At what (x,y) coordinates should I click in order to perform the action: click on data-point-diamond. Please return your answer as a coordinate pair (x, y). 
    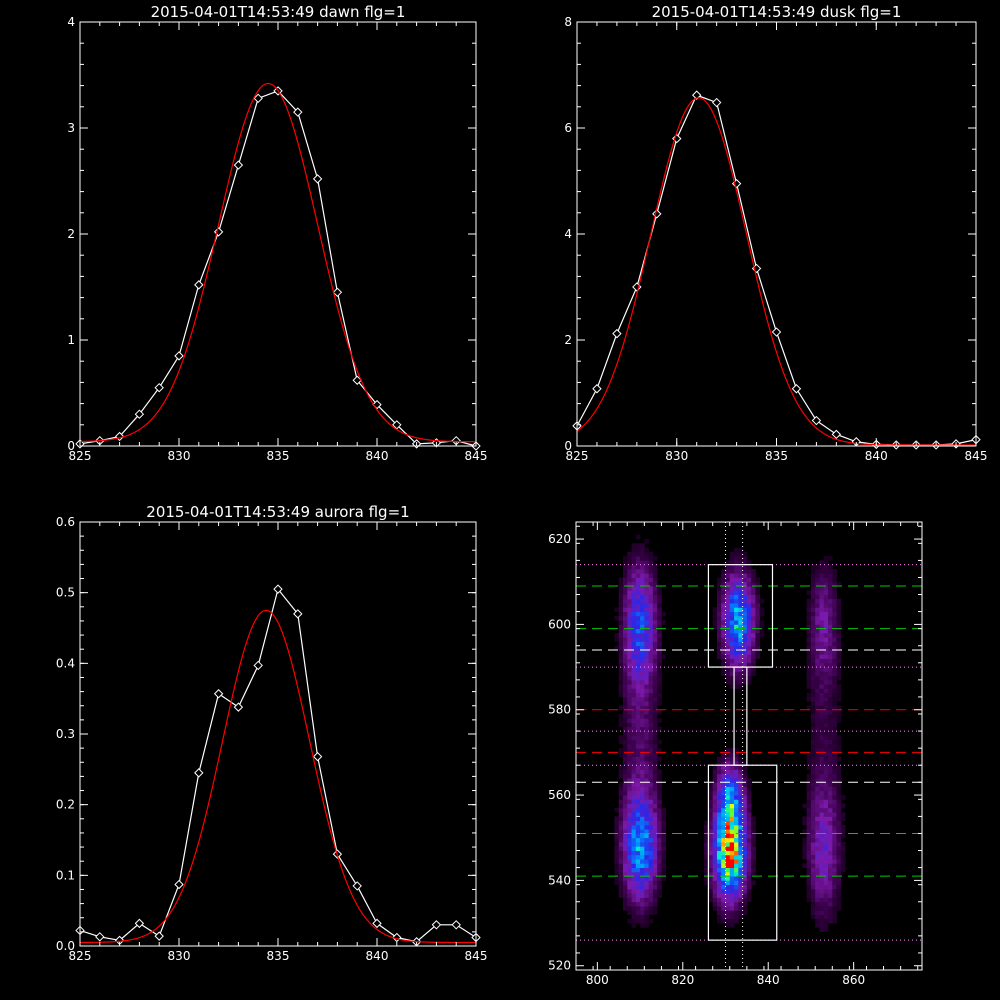
    Looking at the image, I should click on (617, 333).